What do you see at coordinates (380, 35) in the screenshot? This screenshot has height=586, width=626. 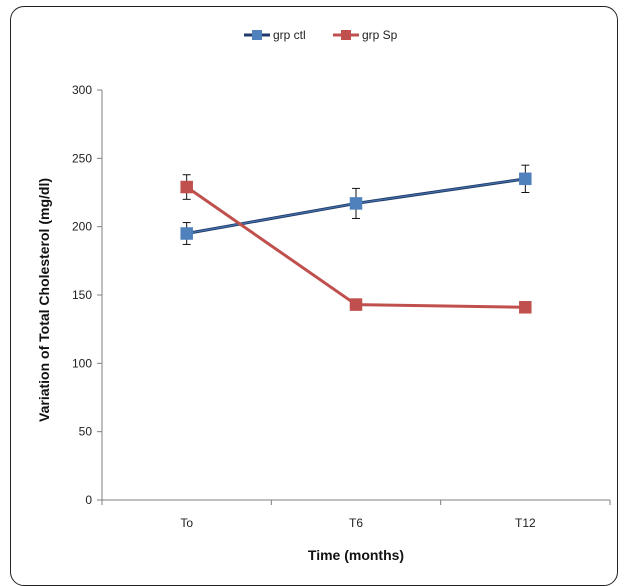 I see `legend-label: grp Sp` at bounding box center [380, 35].